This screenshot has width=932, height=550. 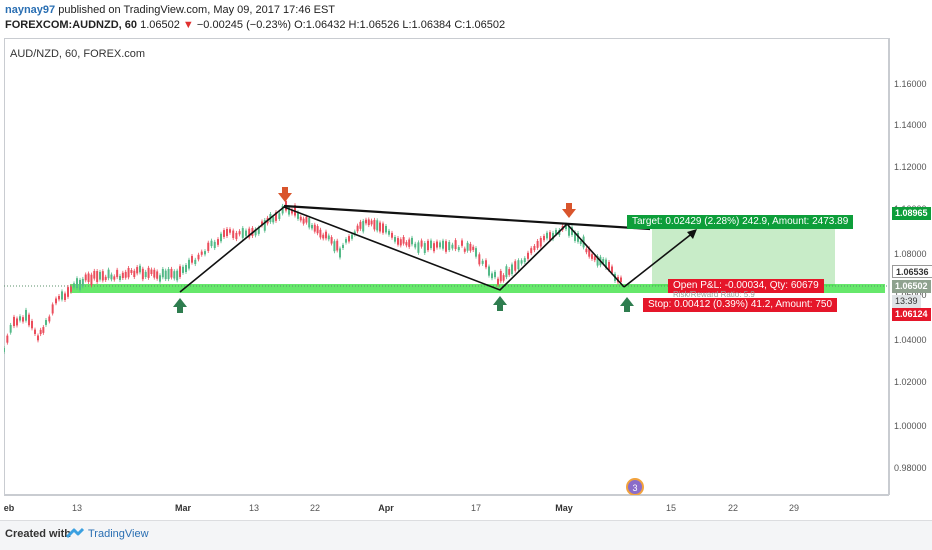 What do you see at coordinates (794, 508) in the screenshot?
I see `x-tick: 29` at bounding box center [794, 508].